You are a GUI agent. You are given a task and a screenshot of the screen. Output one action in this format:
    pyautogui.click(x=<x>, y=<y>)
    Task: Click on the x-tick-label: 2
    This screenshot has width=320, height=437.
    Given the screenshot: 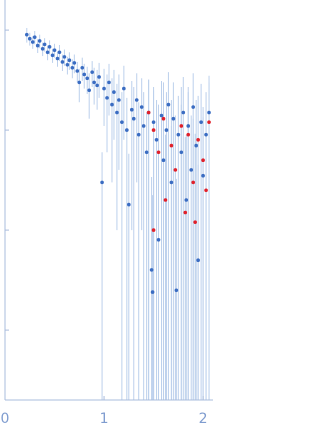 What is the action you would take?
    pyautogui.click(x=203, y=419)
    